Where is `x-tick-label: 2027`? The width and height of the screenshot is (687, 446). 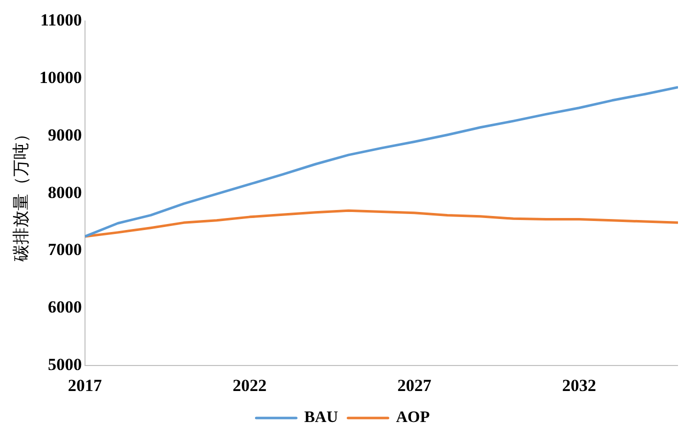 x-tick-label: 2027 is located at coordinates (414, 386).